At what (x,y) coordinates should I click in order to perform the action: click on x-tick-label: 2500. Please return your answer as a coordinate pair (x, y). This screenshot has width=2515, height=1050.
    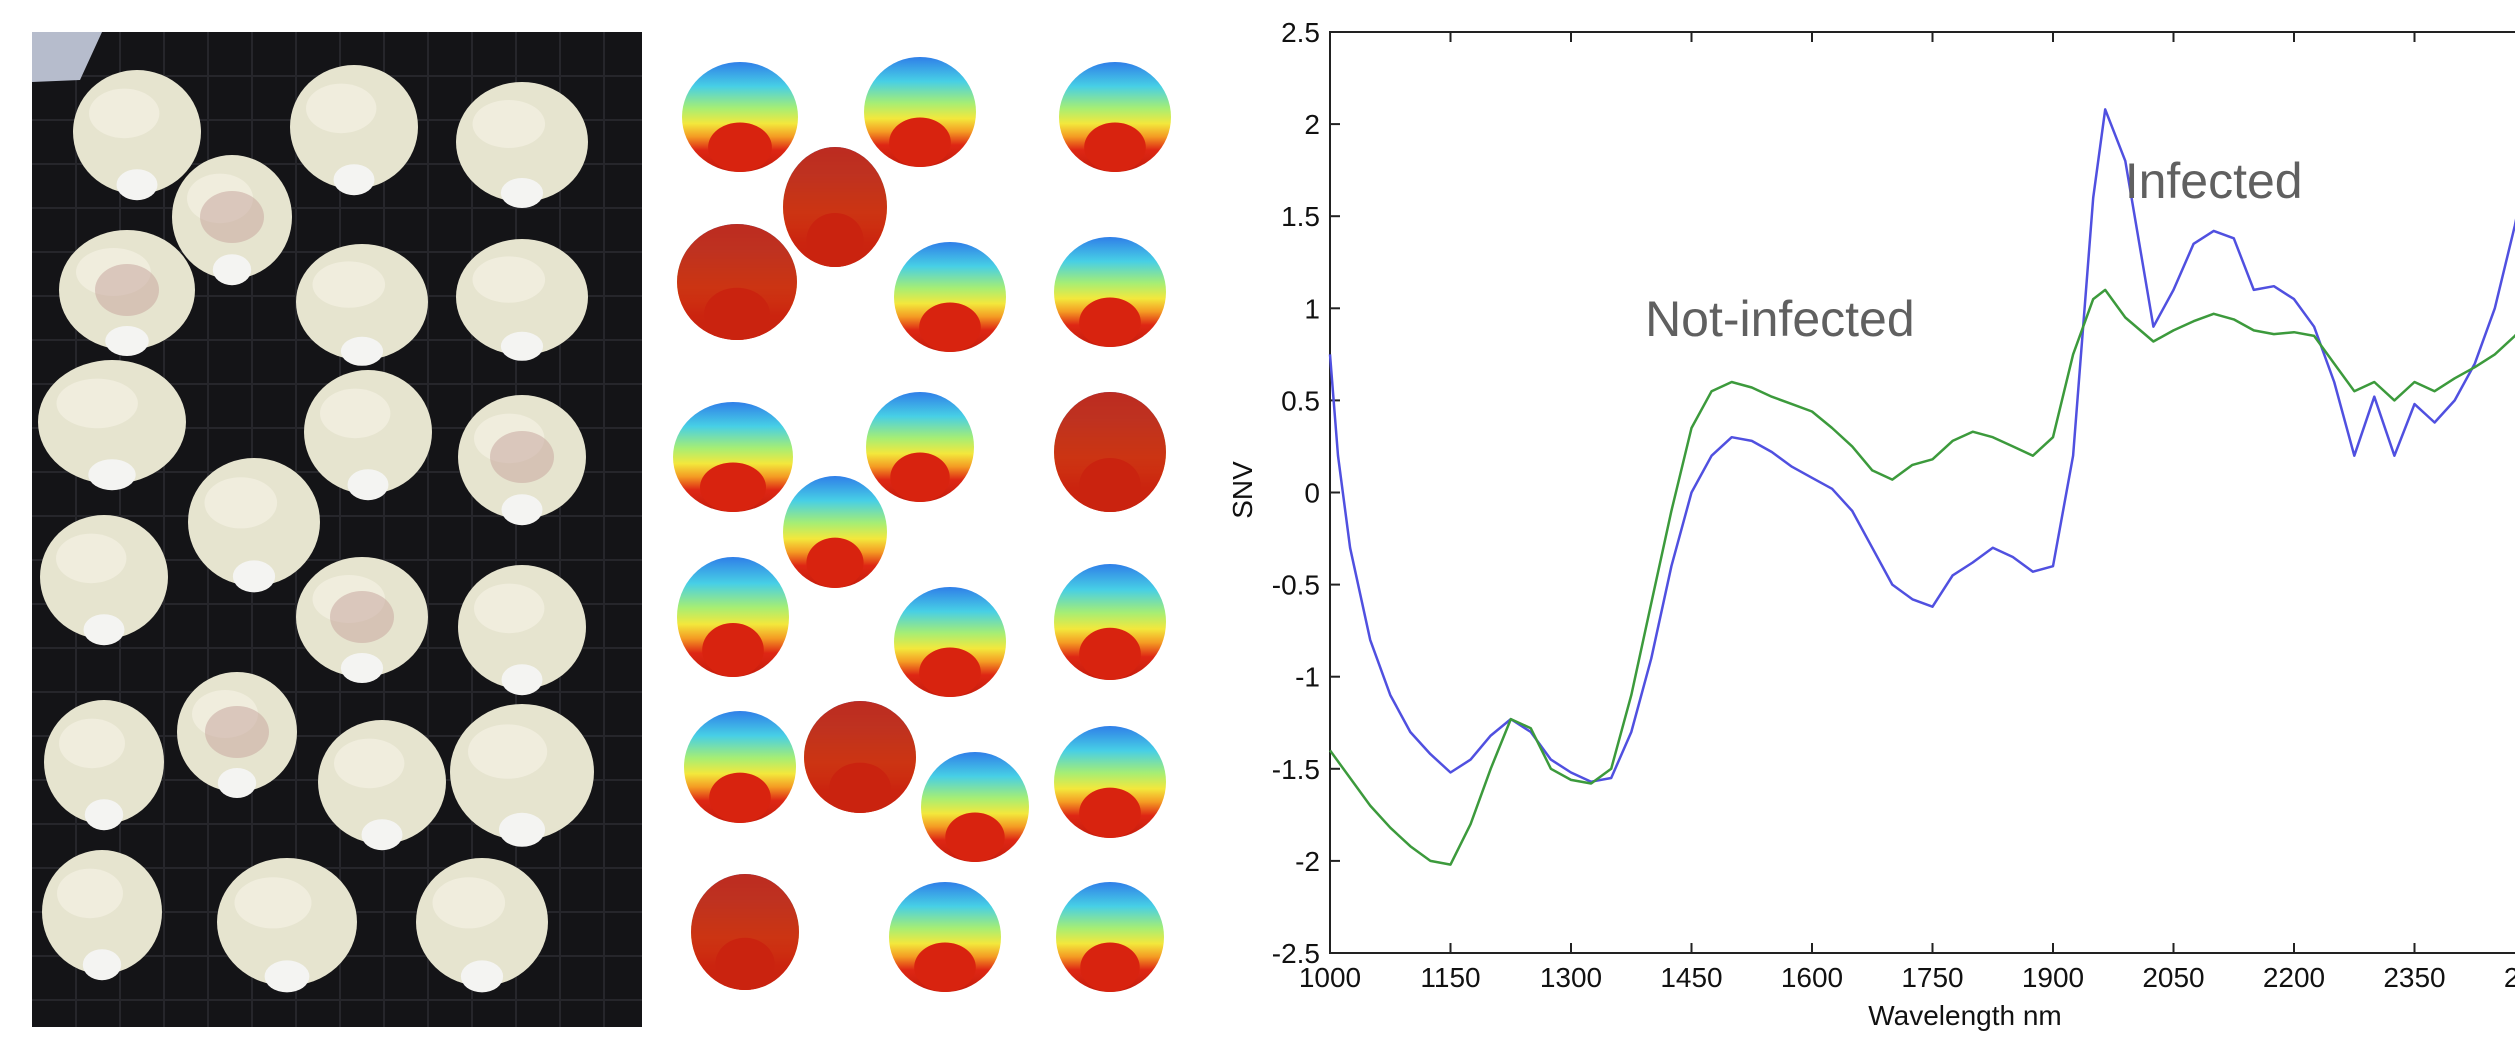
    Looking at the image, I should click on (2509, 977).